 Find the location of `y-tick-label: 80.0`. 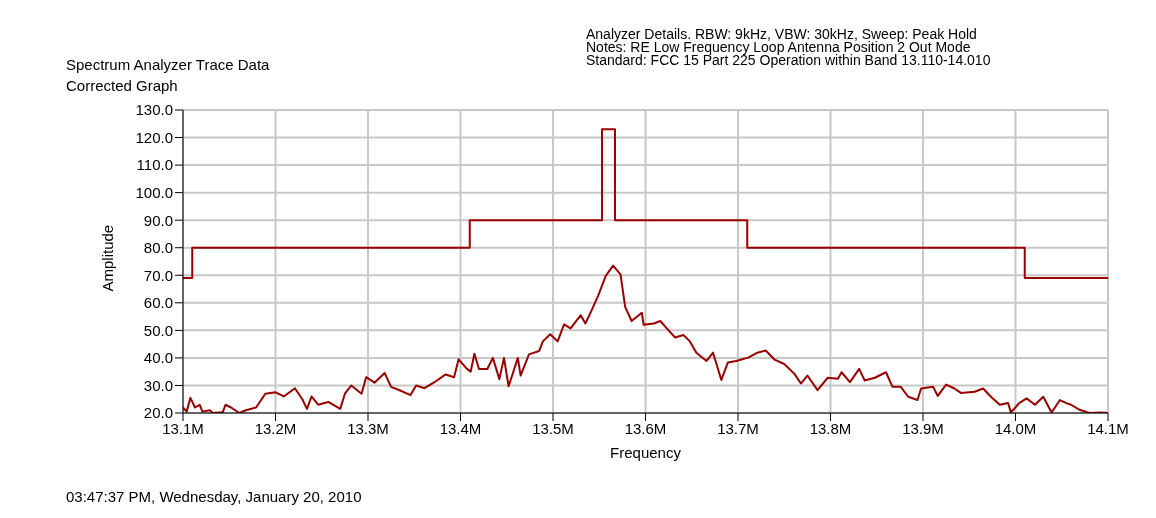

y-tick-label: 80.0 is located at coordinates (158, 248).